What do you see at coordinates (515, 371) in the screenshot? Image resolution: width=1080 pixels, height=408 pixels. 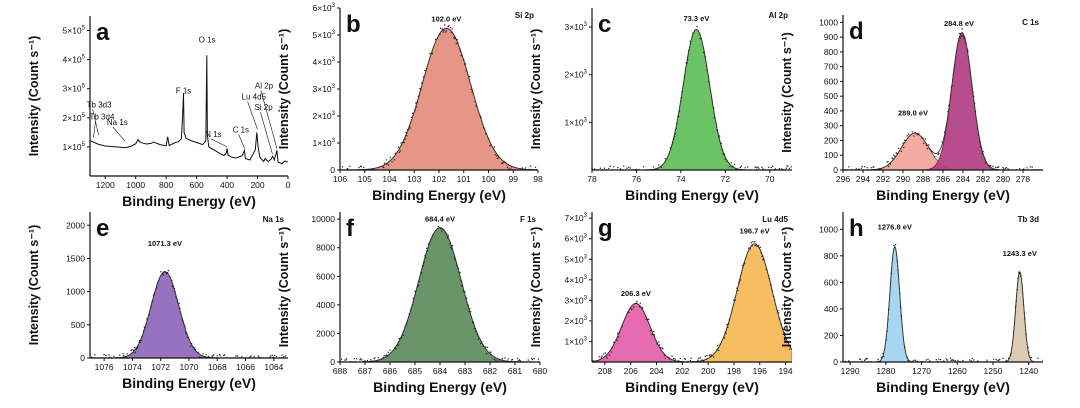 I see `x-tick-label: 681` at bounding box center [515, 371].